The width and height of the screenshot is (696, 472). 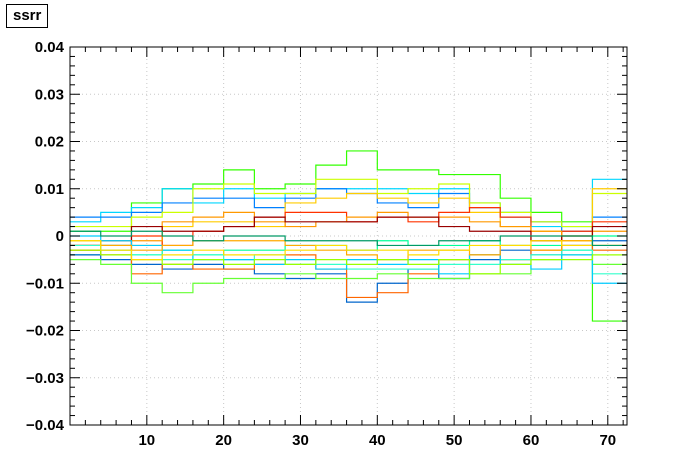 What do you see at coordinates (45, 378) in the screenshot?
I see `y-tick-label: −0.03` at bounding box center [45, 378].